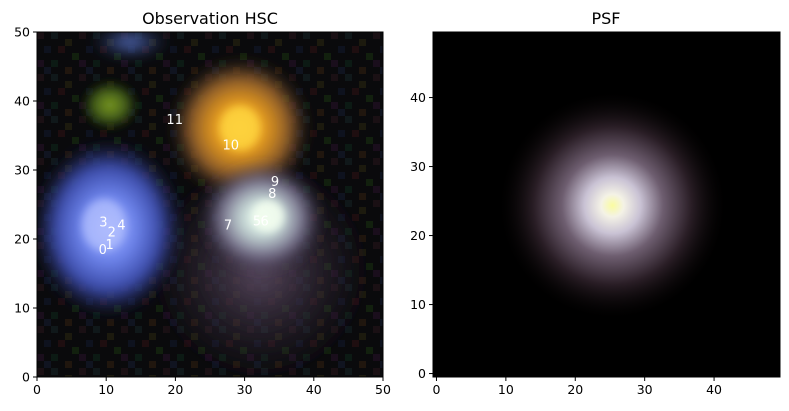 This screenshot has height=411, width=789. I want to click on source-label: 3, so click(103, 222).